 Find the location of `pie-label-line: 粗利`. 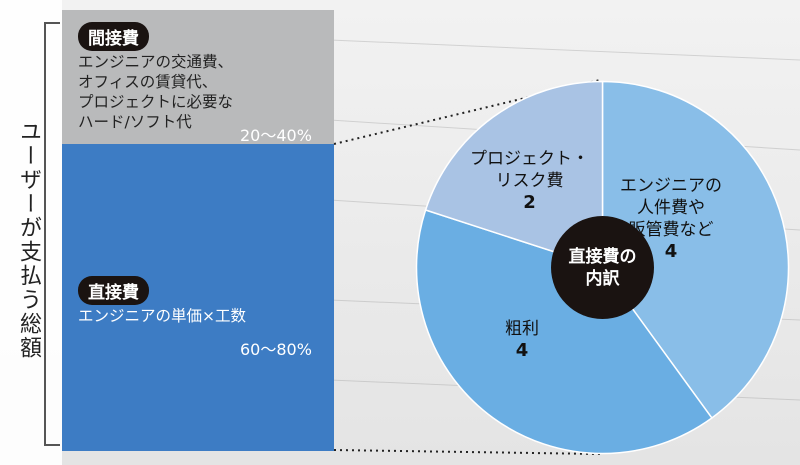

pie-label-line: 粗利 is located at coordinates (522, 329).